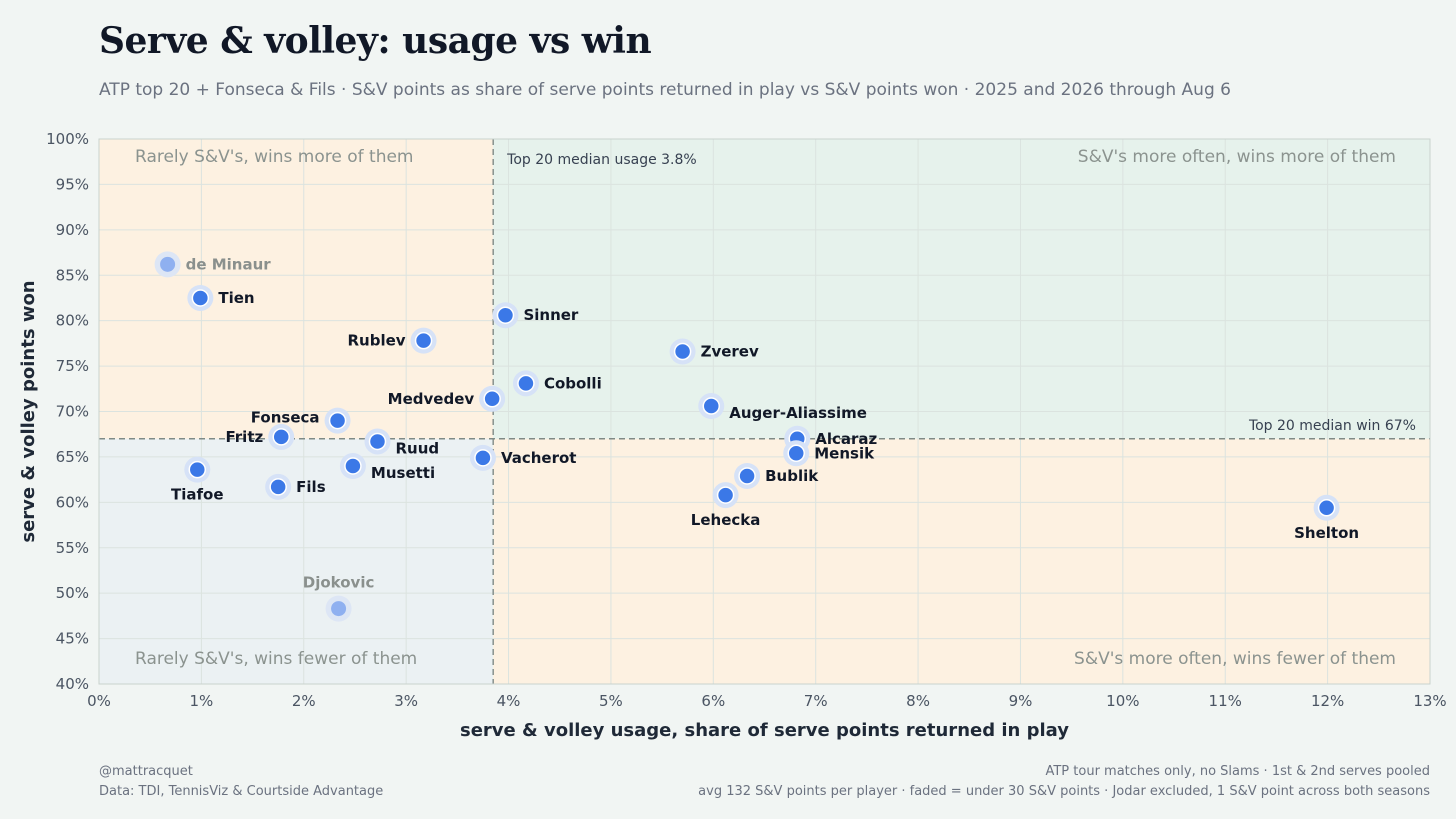 Image resolution: width=1456 pixels, height=819 pixels. I want to click on data-point: de Minaur, so click(213, 264).